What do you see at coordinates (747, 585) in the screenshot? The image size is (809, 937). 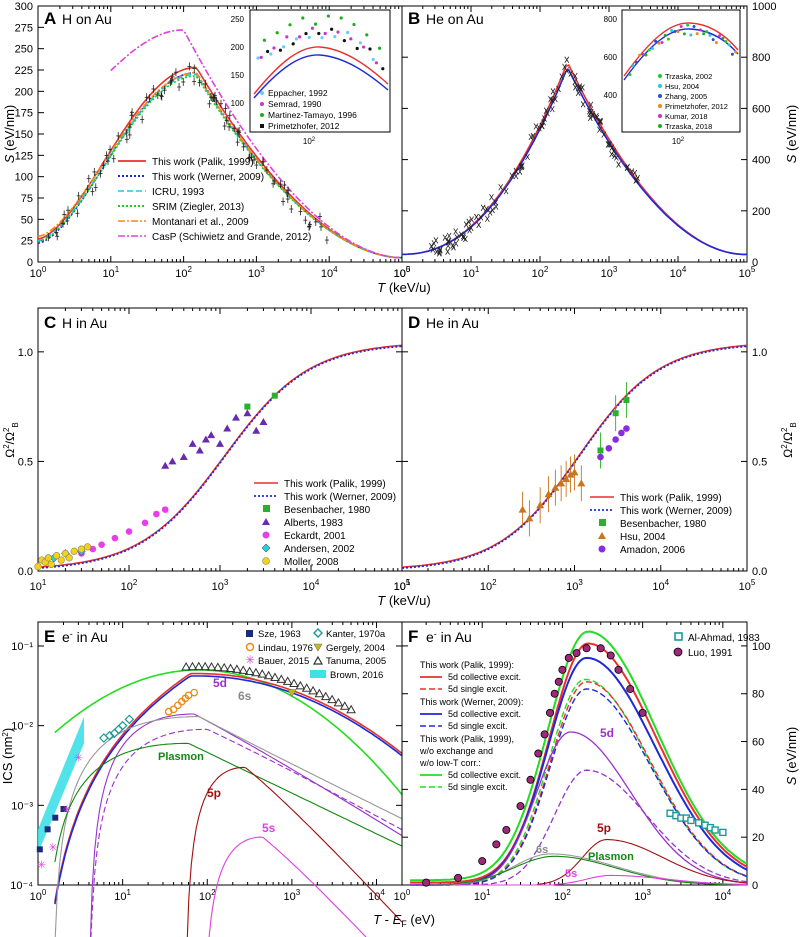 I see `x-tick-label: 10⁵` at bounding box center [747, 585].